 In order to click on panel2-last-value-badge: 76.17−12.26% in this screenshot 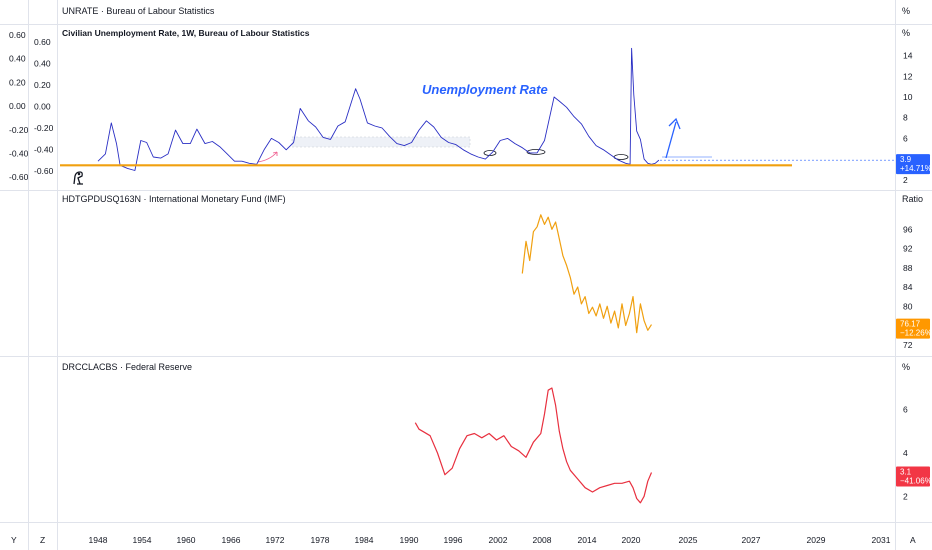, I will do `click(914, 328)`.